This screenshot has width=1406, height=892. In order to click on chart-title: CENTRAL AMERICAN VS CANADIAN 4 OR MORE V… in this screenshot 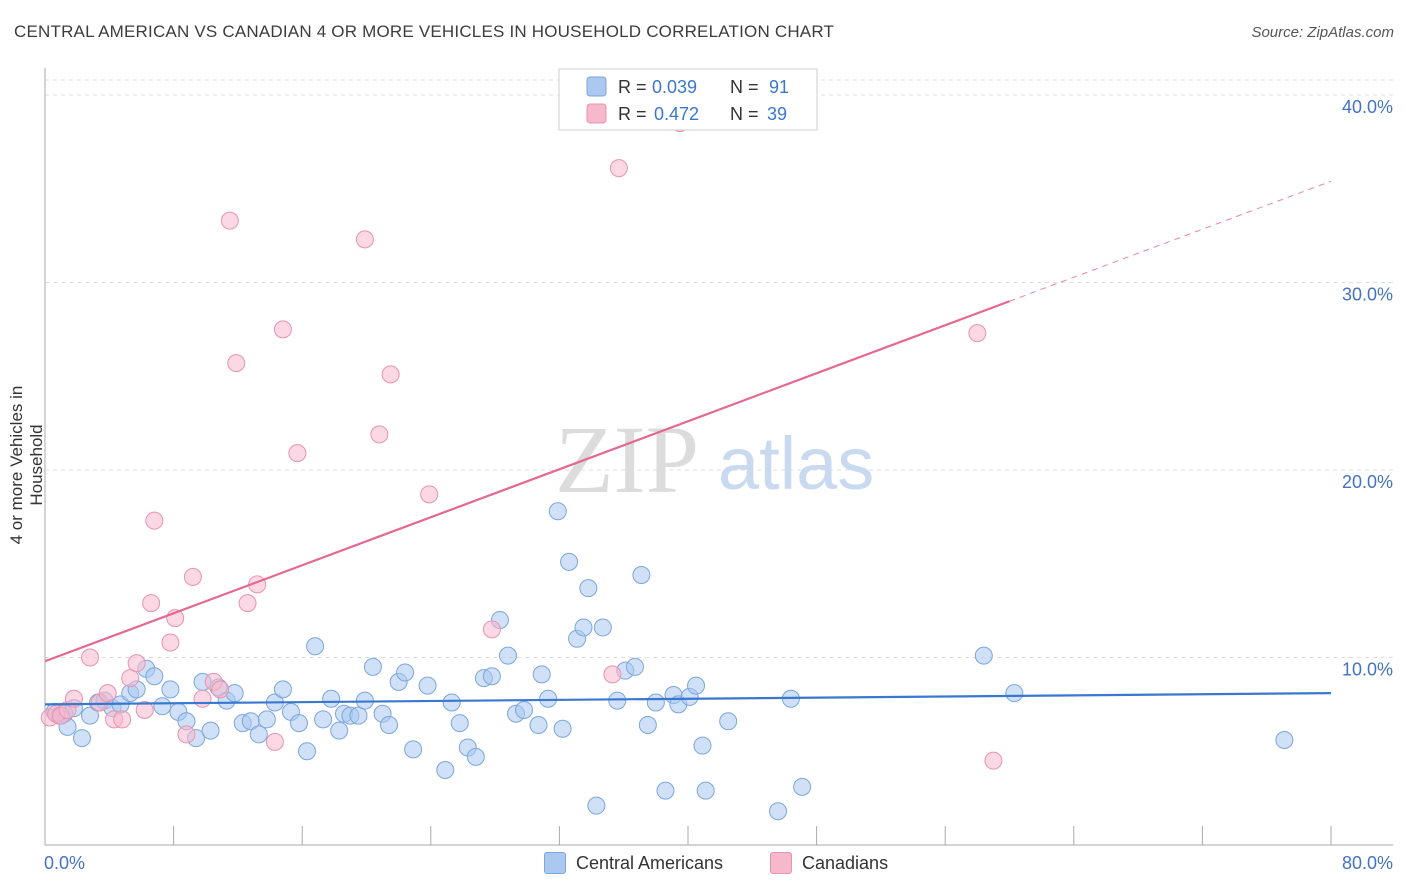, I will do `click(424, 31)`.